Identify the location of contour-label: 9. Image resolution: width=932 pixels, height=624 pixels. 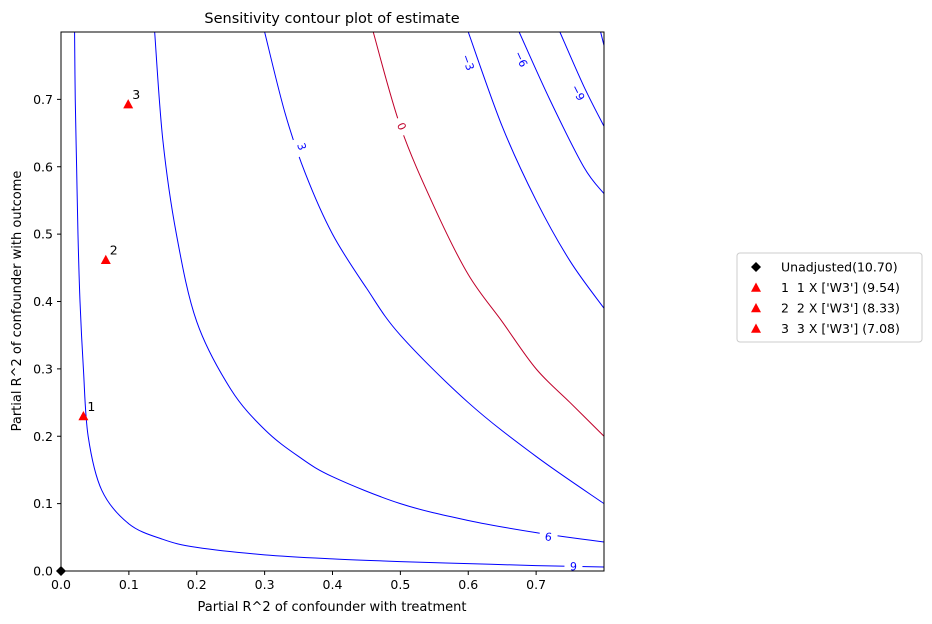
(573, 566).